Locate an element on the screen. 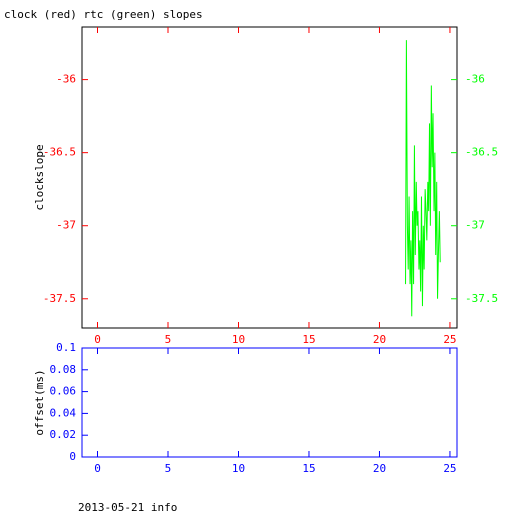  y-tick-label: 0.1 is located at coordinates (66, 347).